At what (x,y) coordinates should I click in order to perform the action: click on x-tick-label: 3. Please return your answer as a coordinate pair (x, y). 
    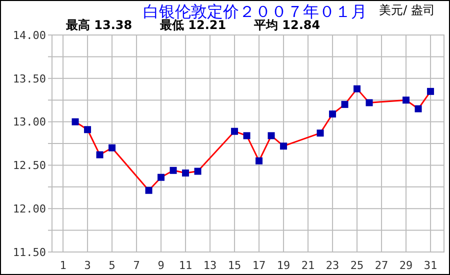
    Looking at the image, I should click on (87, 265).